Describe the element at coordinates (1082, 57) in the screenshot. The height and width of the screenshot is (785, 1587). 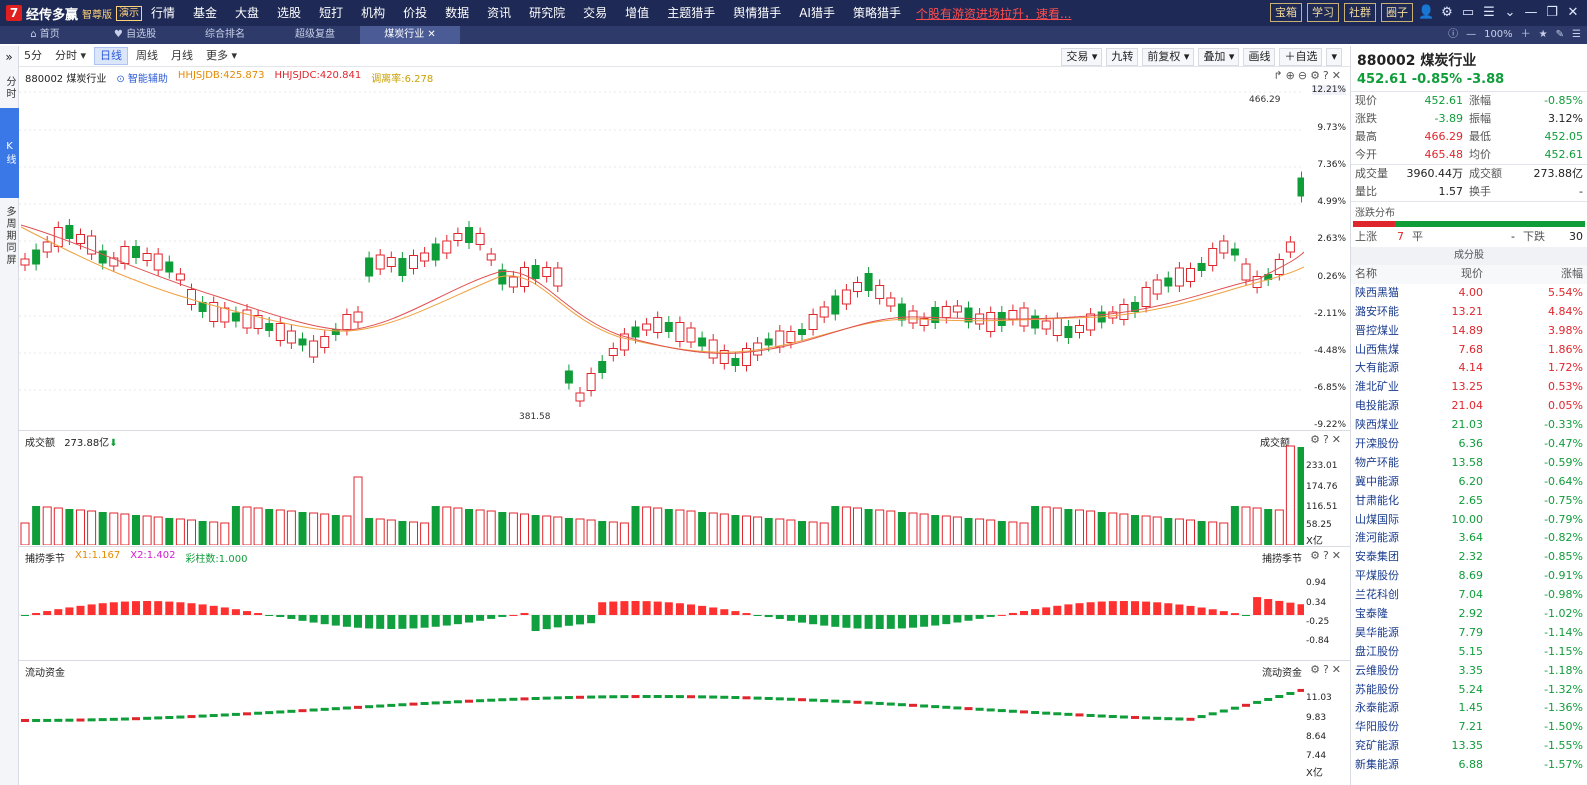
I see `trade-button: 交易 ▾` at that location.